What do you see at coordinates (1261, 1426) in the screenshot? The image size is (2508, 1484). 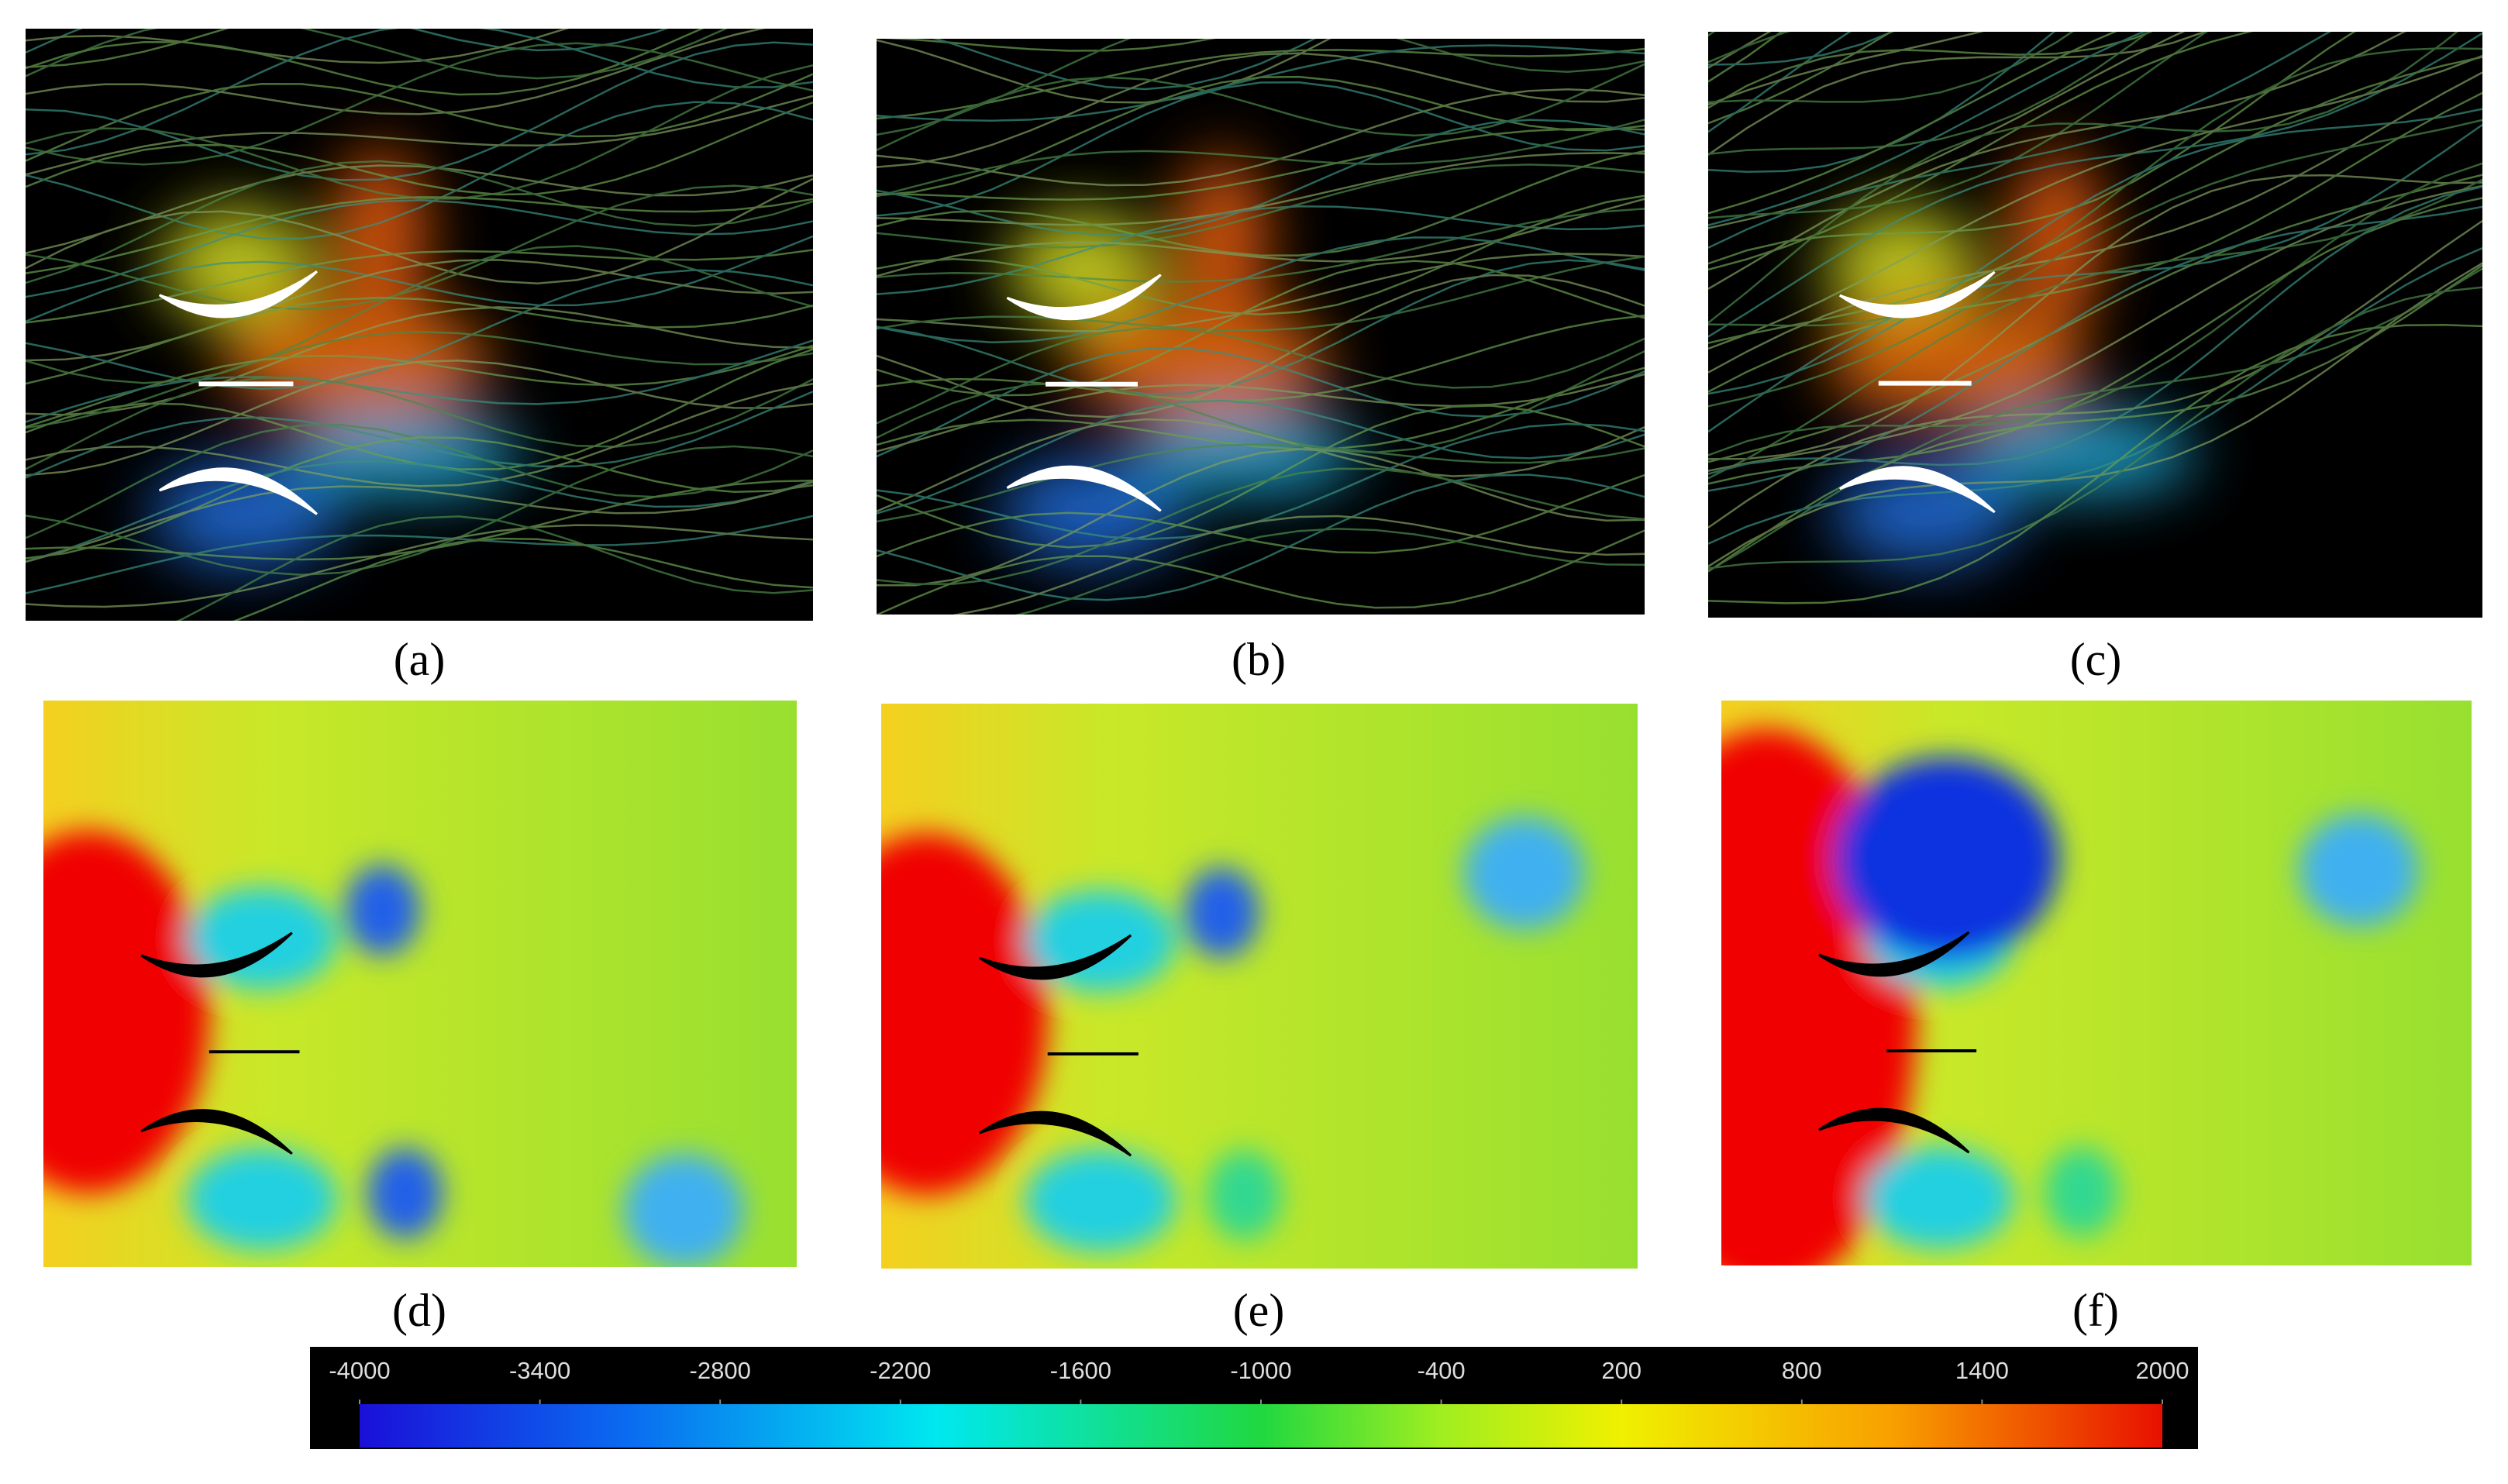 I see `colorbar-gradient` at bounding box center [1261, 1426].